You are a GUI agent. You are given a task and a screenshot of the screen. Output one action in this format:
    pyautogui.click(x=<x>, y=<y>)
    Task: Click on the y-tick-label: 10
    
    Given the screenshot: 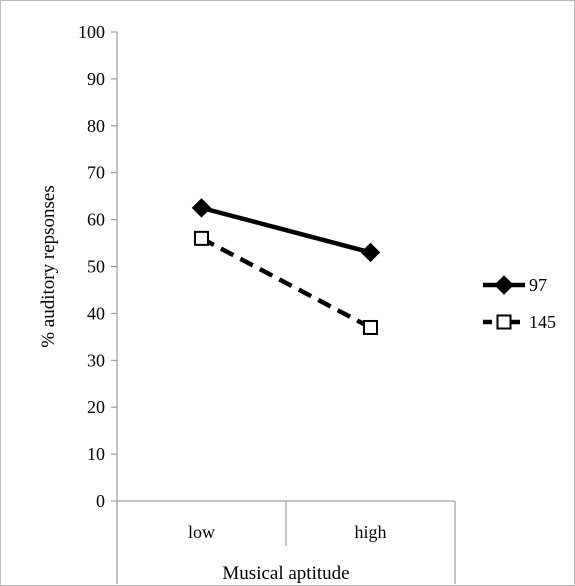 What is the action you would take?
    pyautogui.click(x=96, y=454)
    